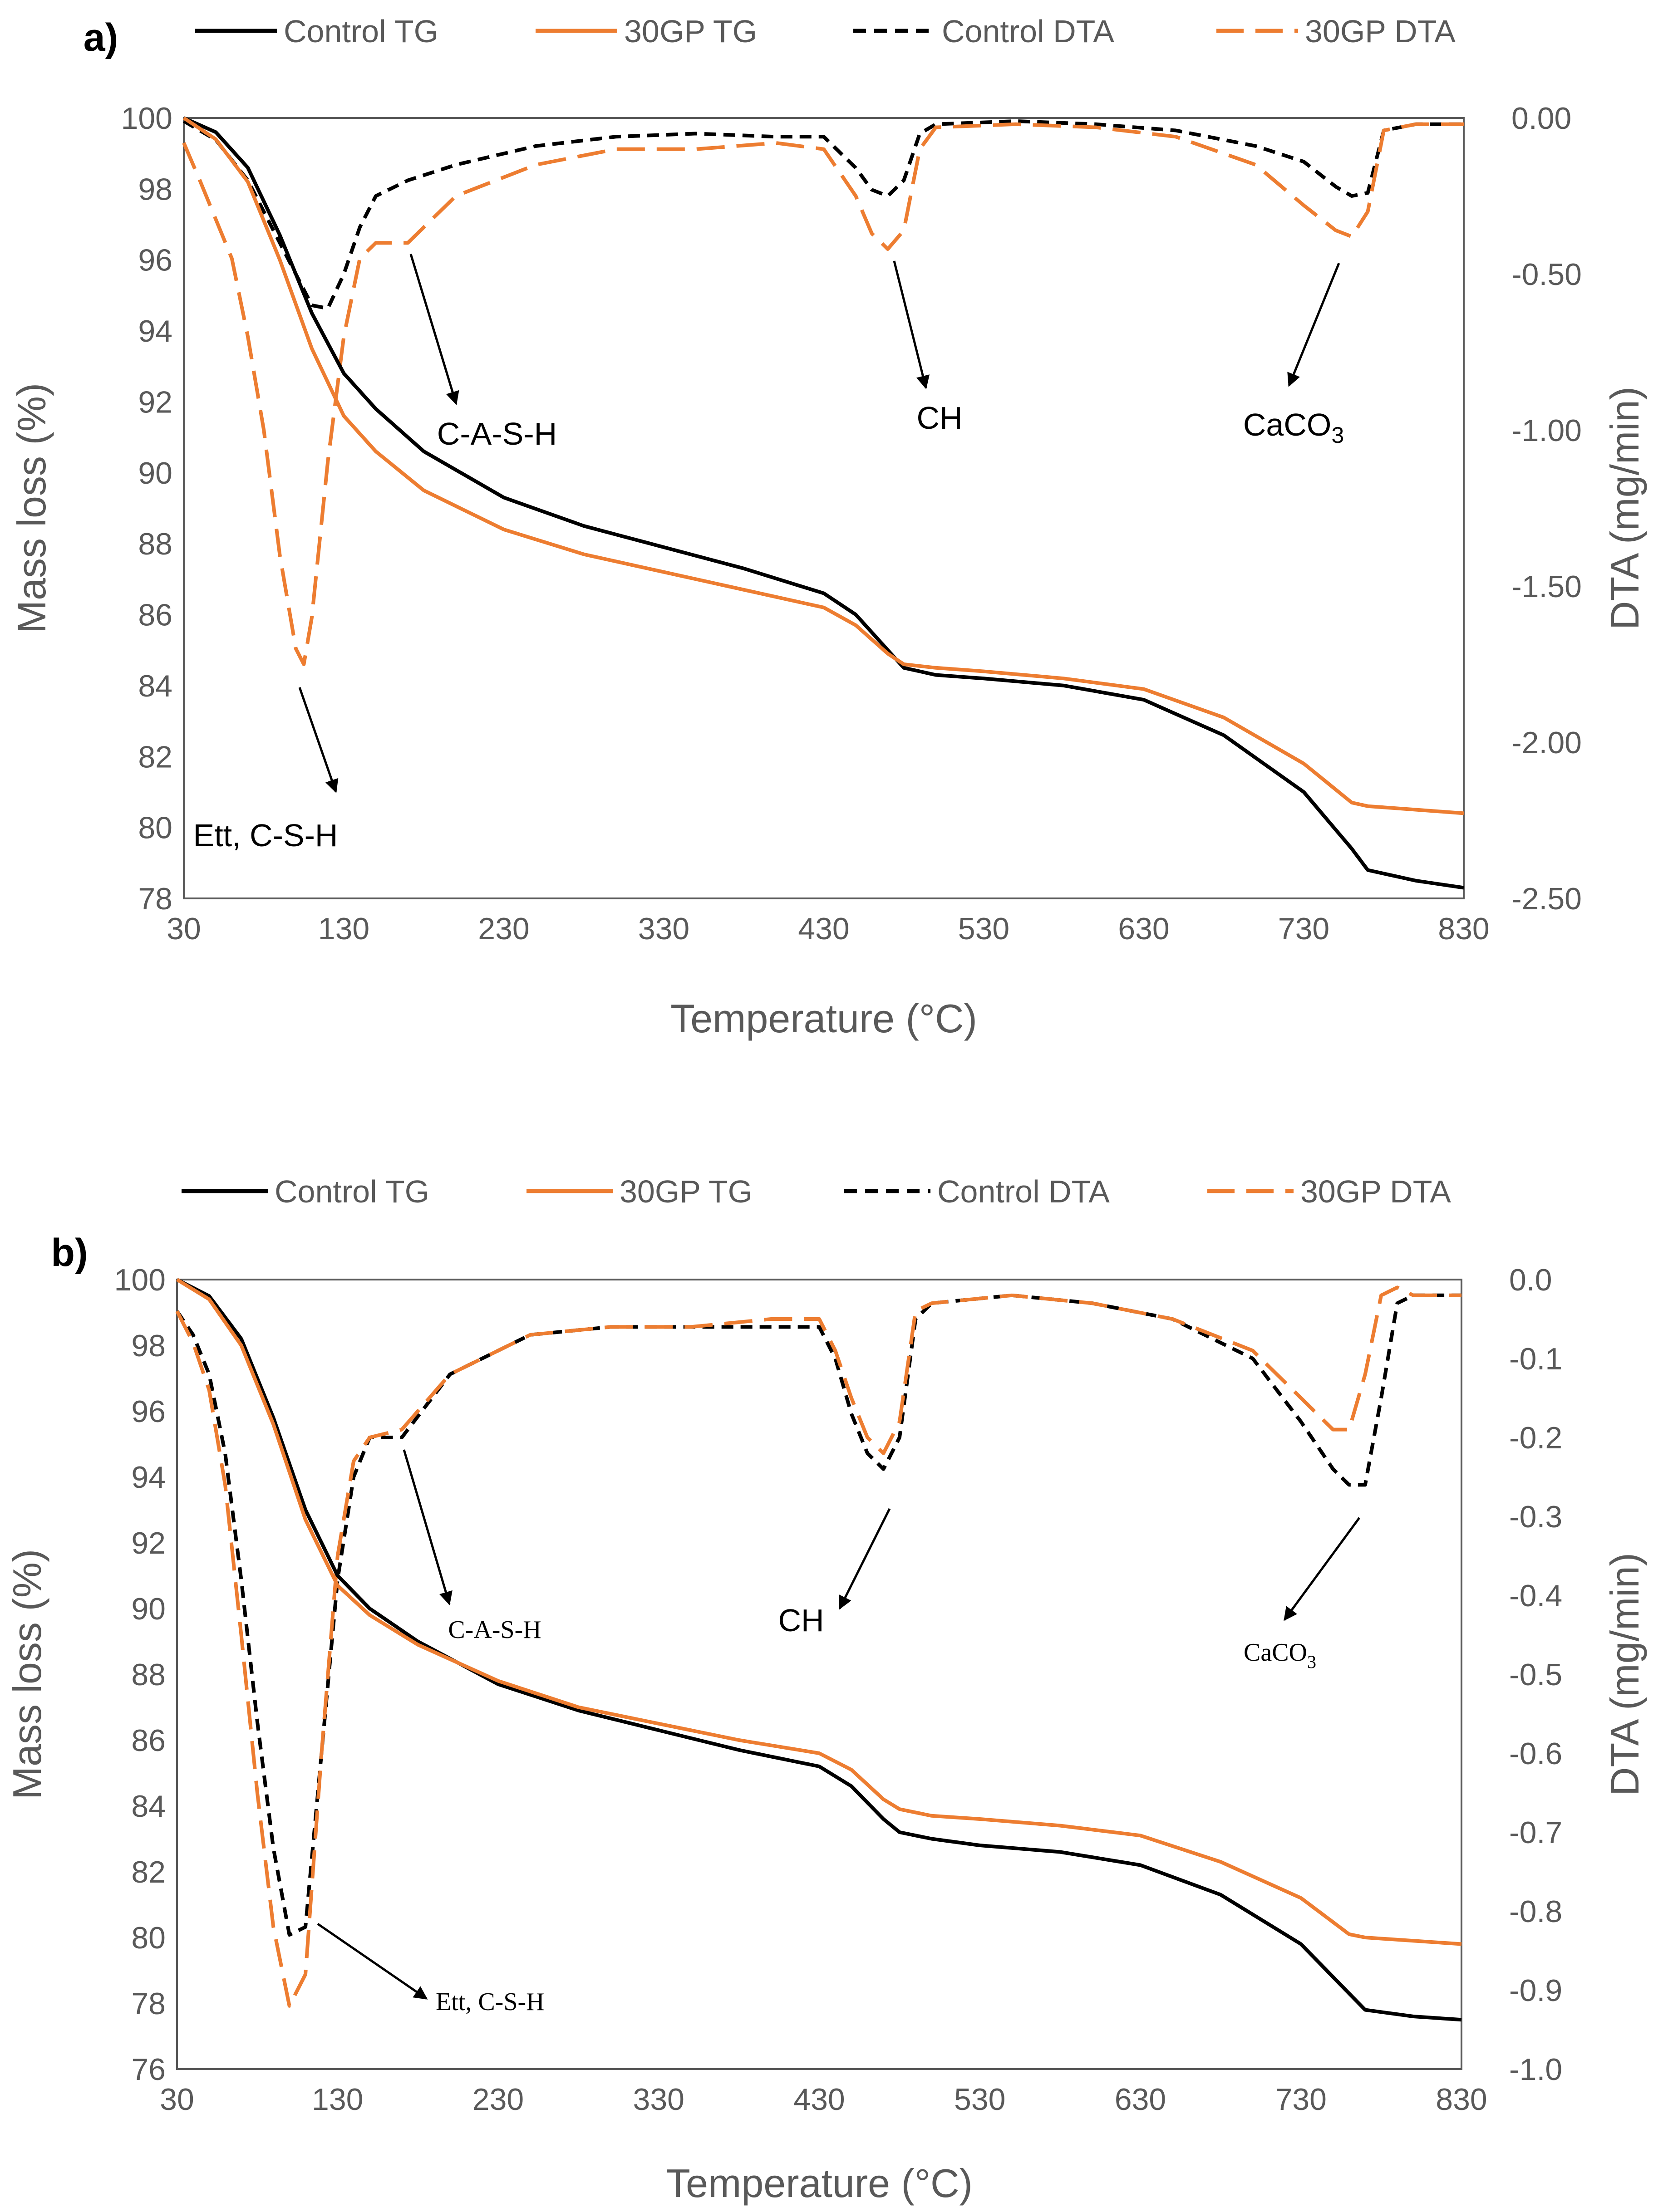 This screenshot has height=2212, width=1668. Describe the element at coordinates (101, 37) in the screenshot. I see `panel-a-letter: a)` at that location.